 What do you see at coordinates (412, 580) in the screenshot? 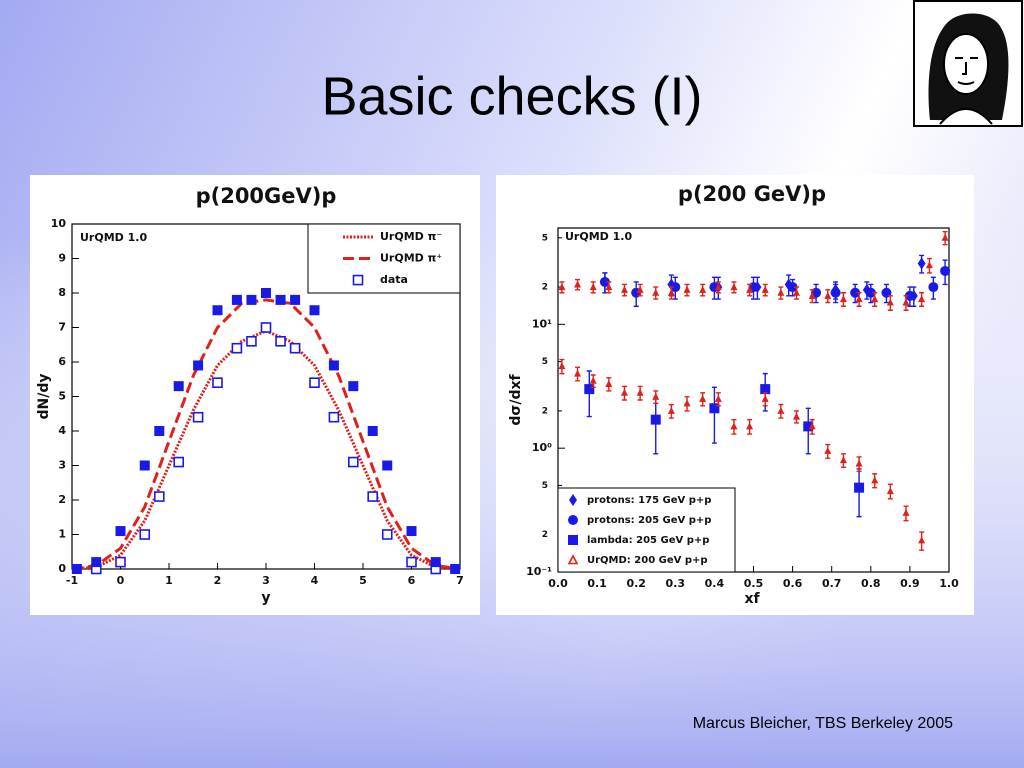
I see `x-tick-label: 6` at bounding box center [412, 580].